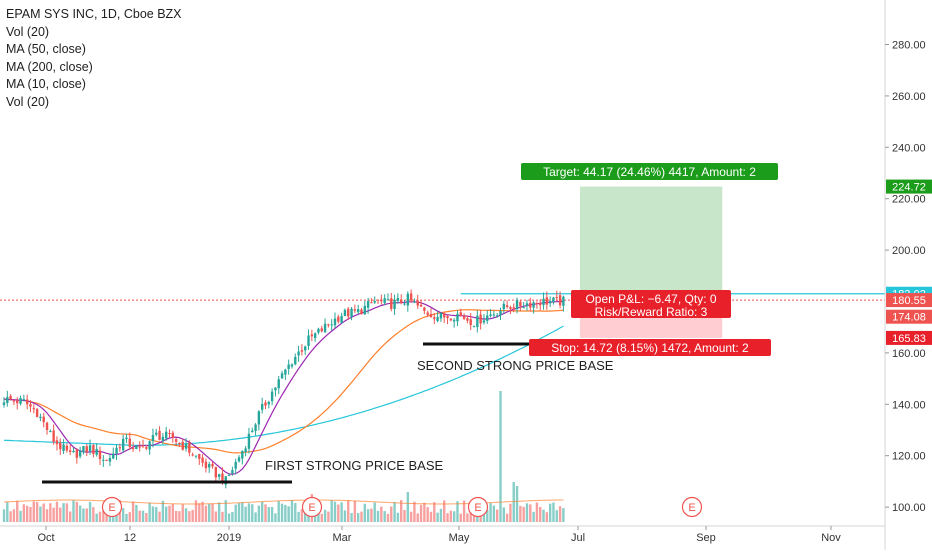  Describe the element at coordinates (94, 14) in the screenshot. I see `symbol-title: EPAM SYS INC, 1D, Cboe BZX` at that location.